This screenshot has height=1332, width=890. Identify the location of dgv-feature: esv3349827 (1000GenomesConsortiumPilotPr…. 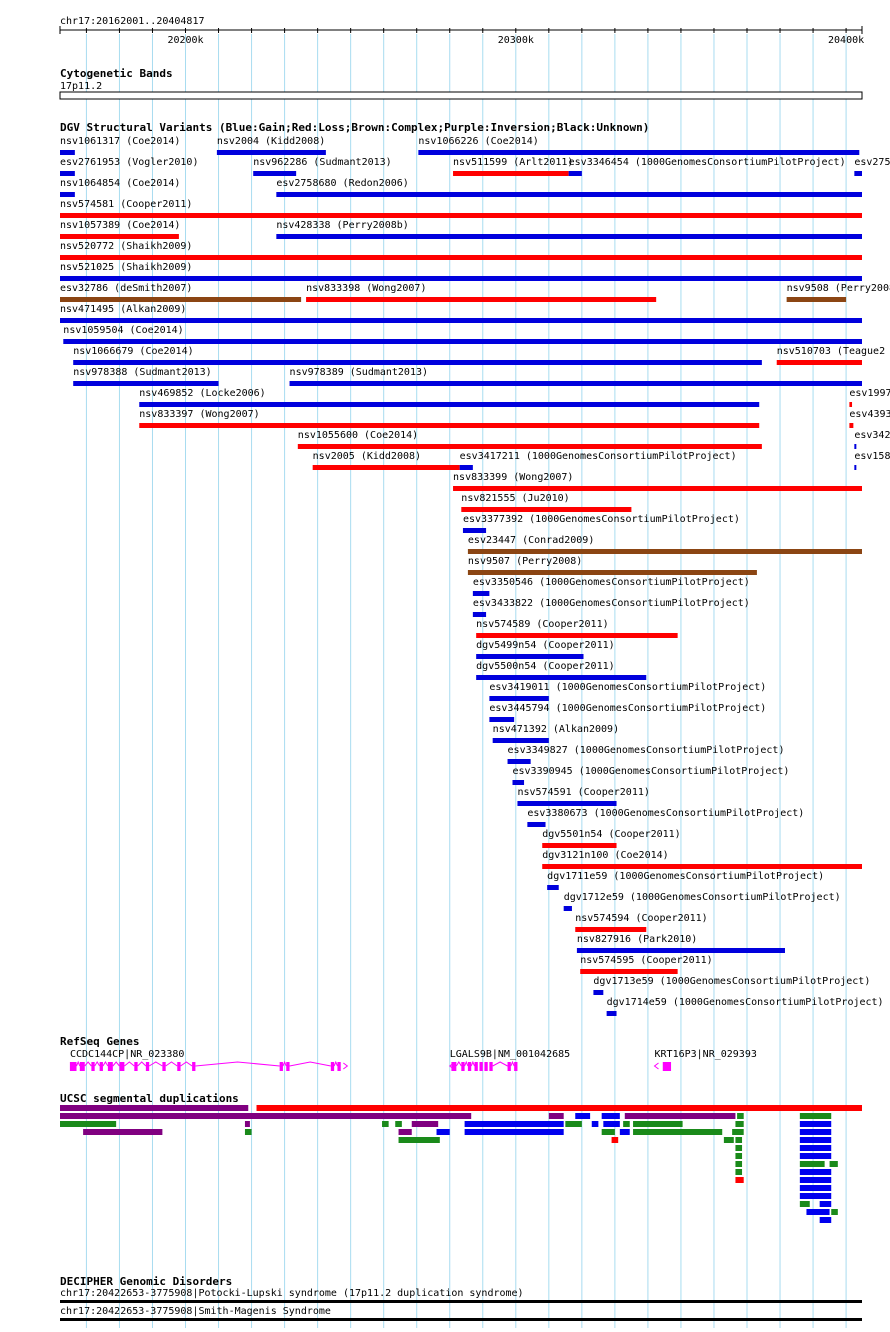
(646, 754).